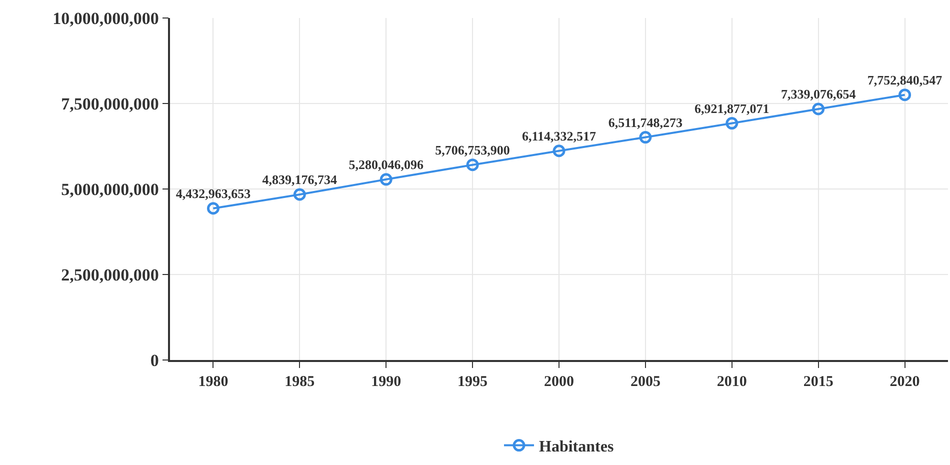  What do you see at coordinates (645, 122) in the screenshot?
I see `data-label: 6,511,748,273` at bounding box center [645, 122].